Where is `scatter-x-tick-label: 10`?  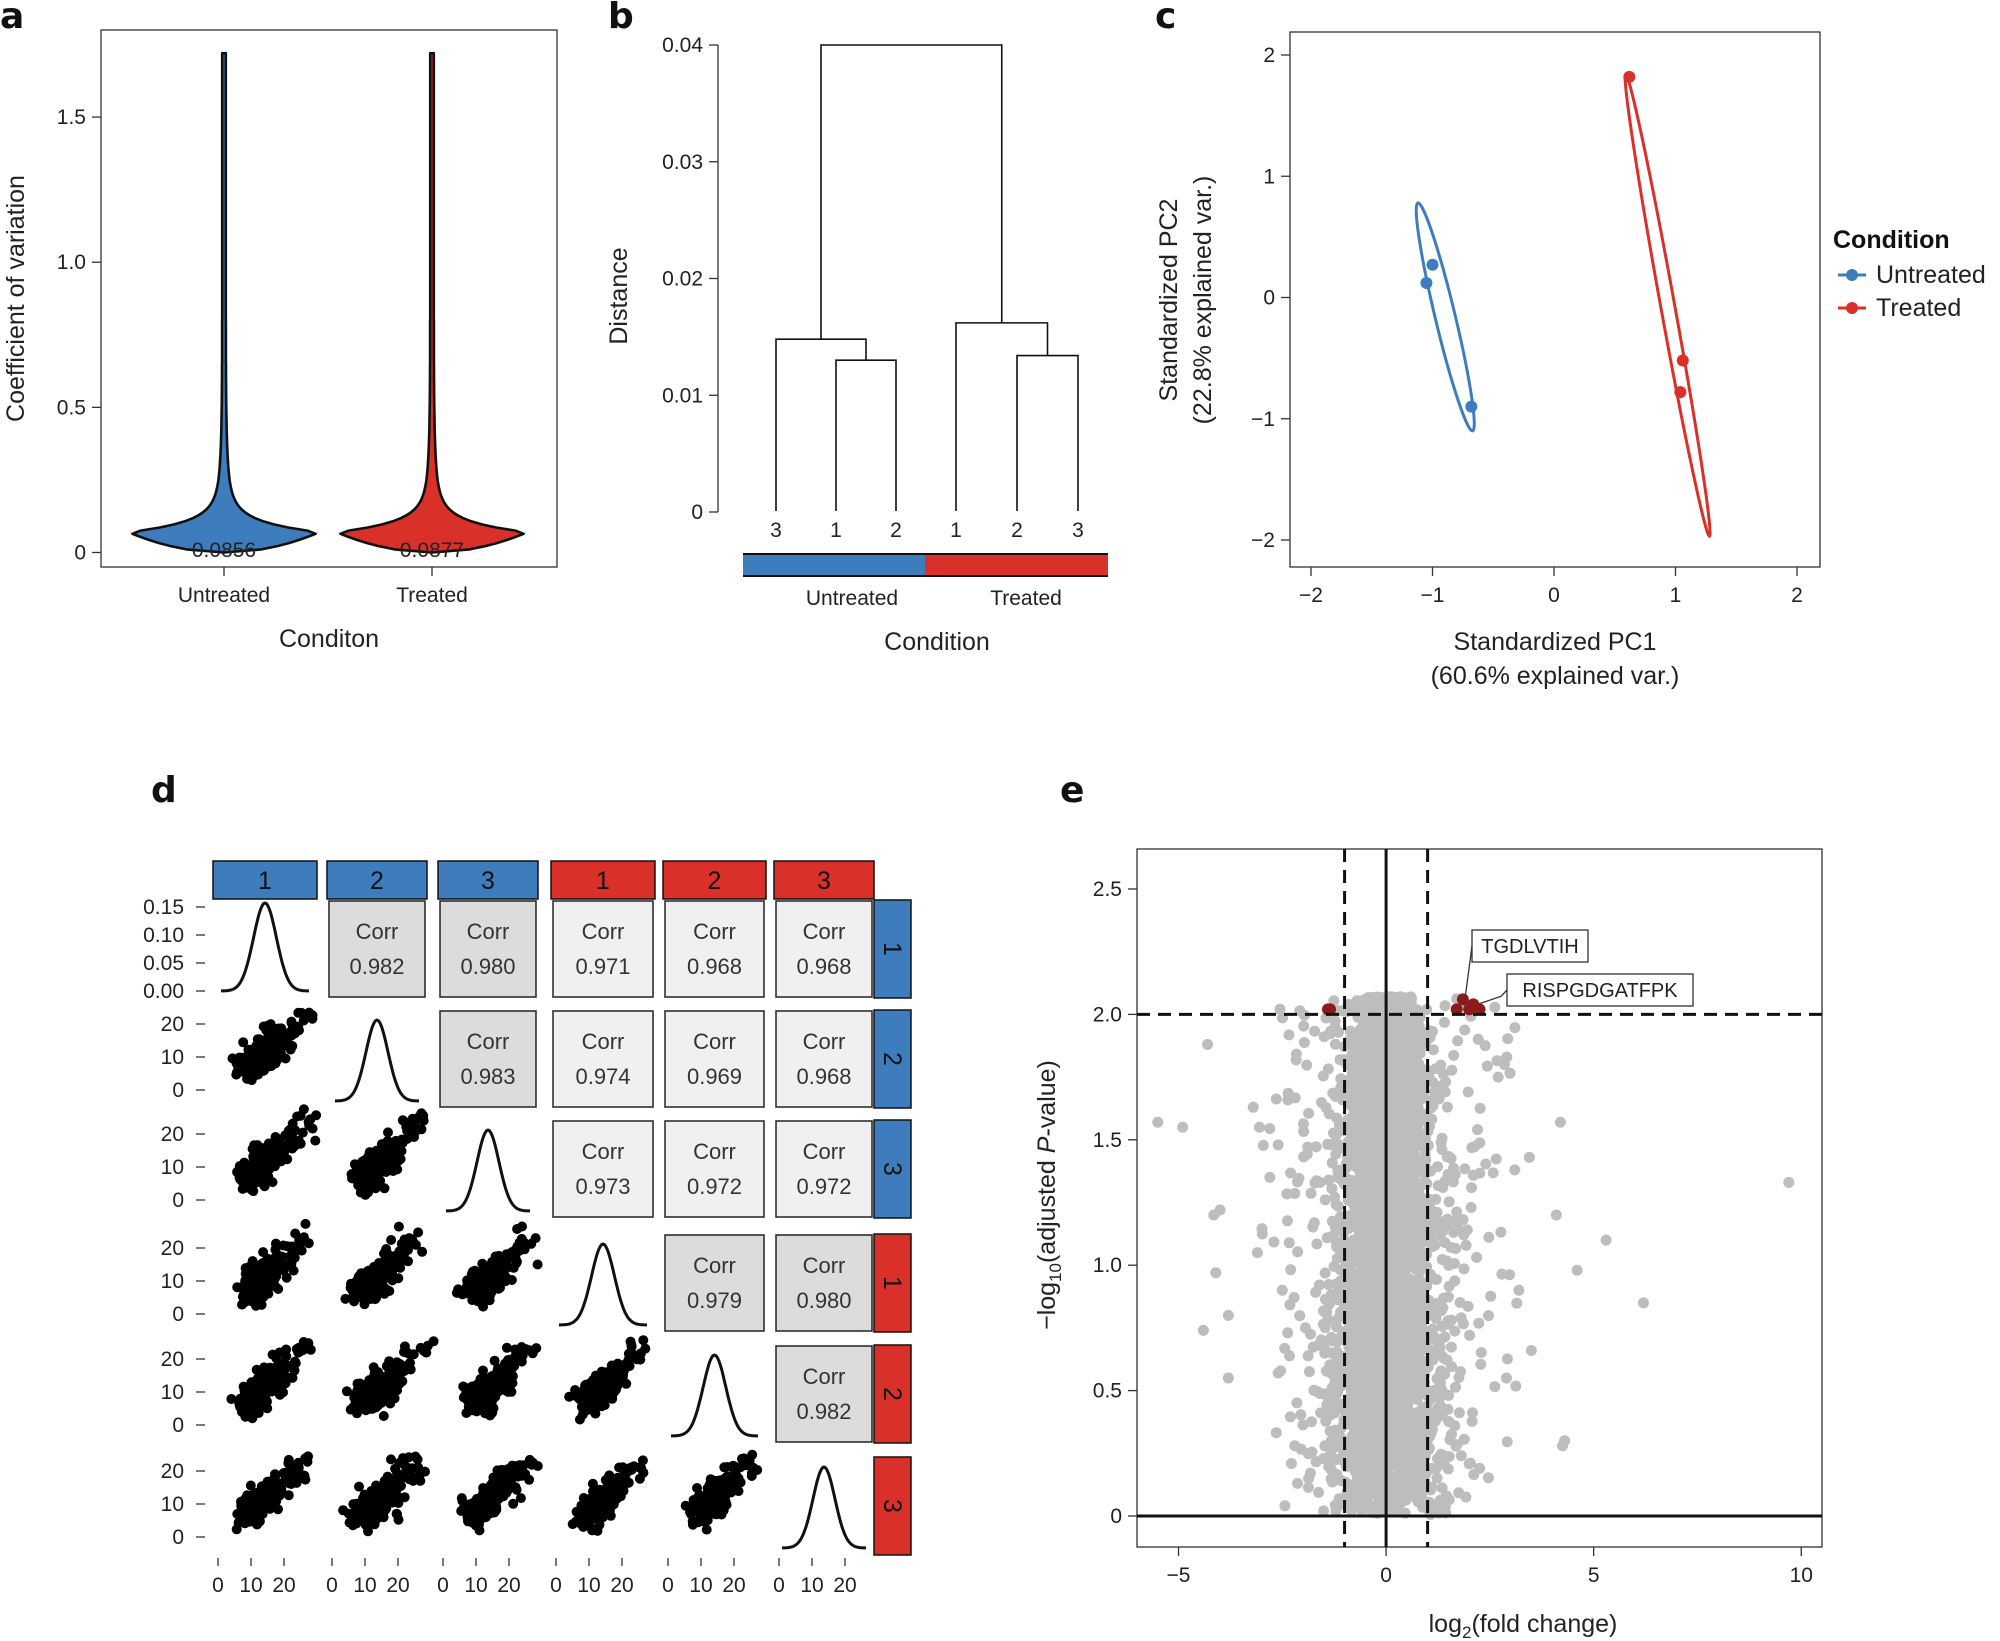
scatter-x-tick-label: 10 is located at coordinates (700, 1585).